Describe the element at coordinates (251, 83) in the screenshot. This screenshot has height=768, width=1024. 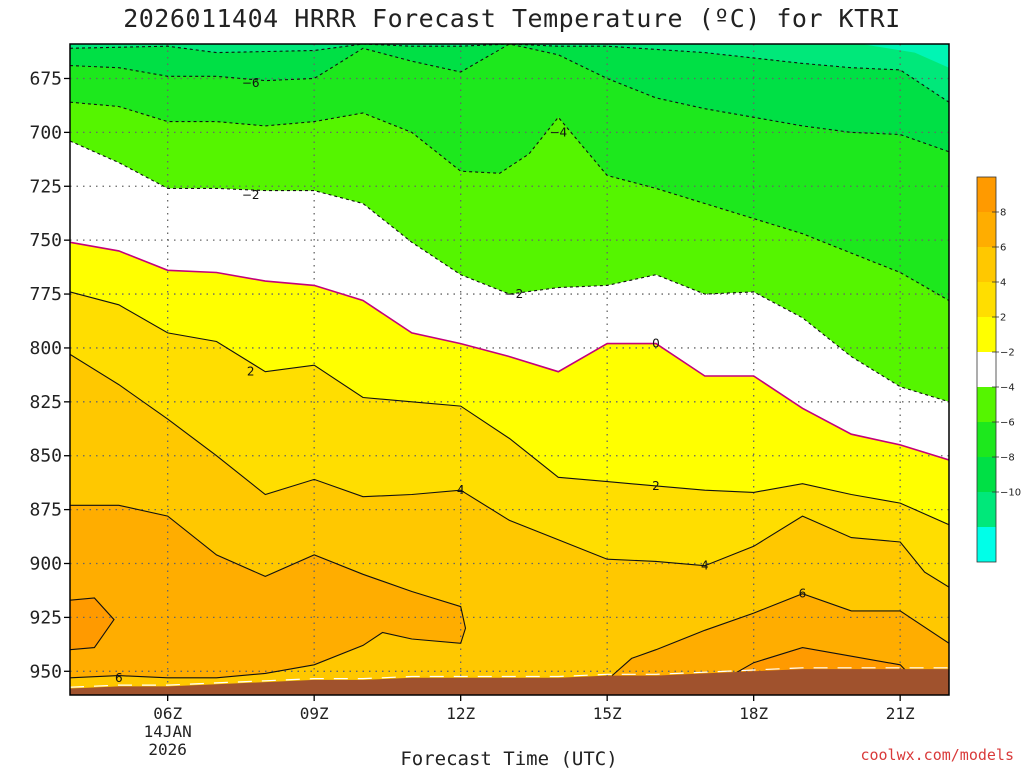
I see `contour-label: −6` at that location.